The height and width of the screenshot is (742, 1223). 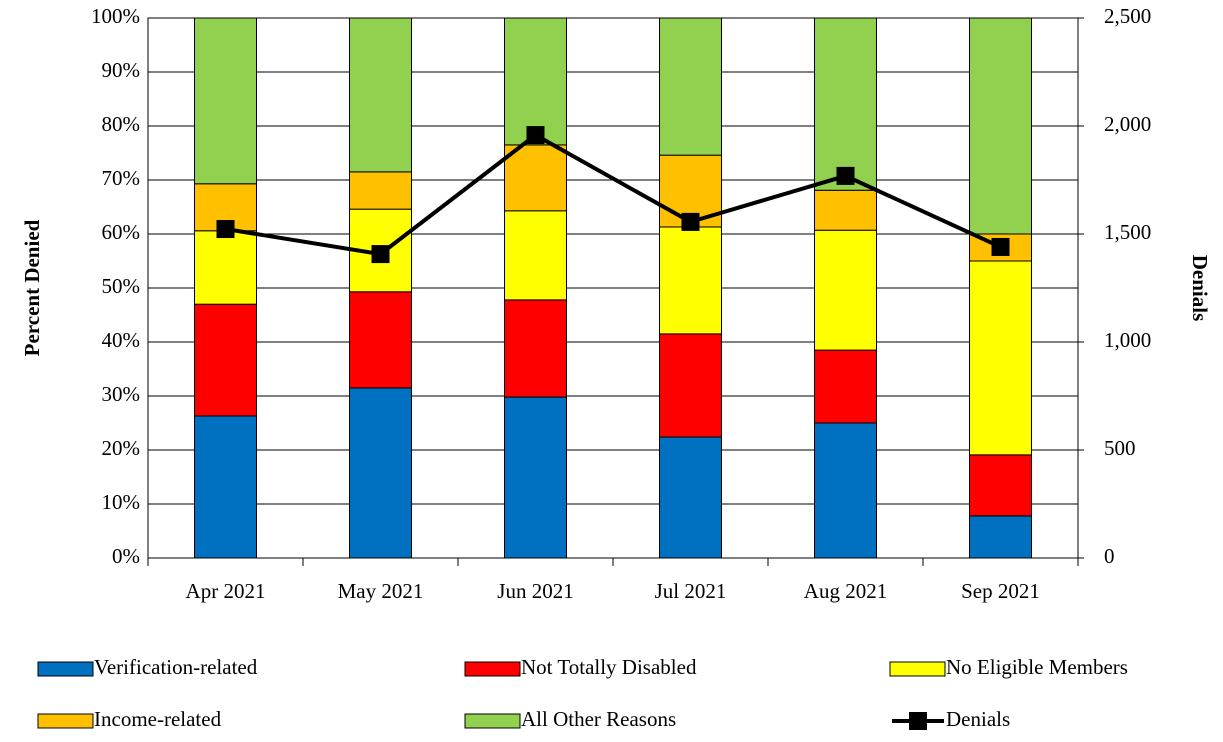 What do you see at coordinates (691, 591) in the screenshot?
I see `x-tick-label: Jul 2021` at bounding box center [691, 591].